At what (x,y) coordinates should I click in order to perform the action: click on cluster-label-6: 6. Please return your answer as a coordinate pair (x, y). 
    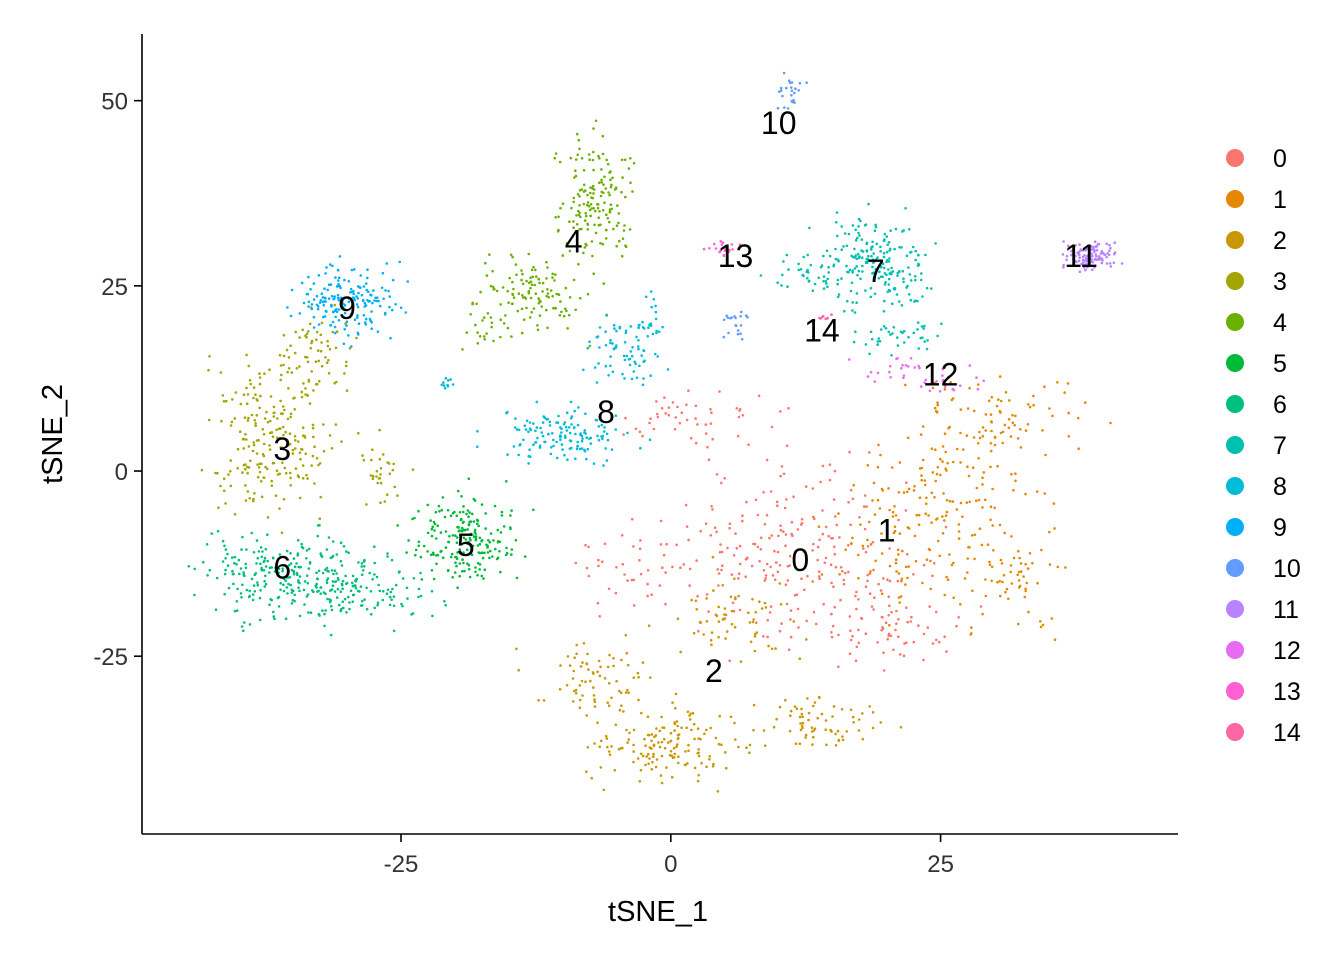
    Looking at the image, I should click on (282, 567).